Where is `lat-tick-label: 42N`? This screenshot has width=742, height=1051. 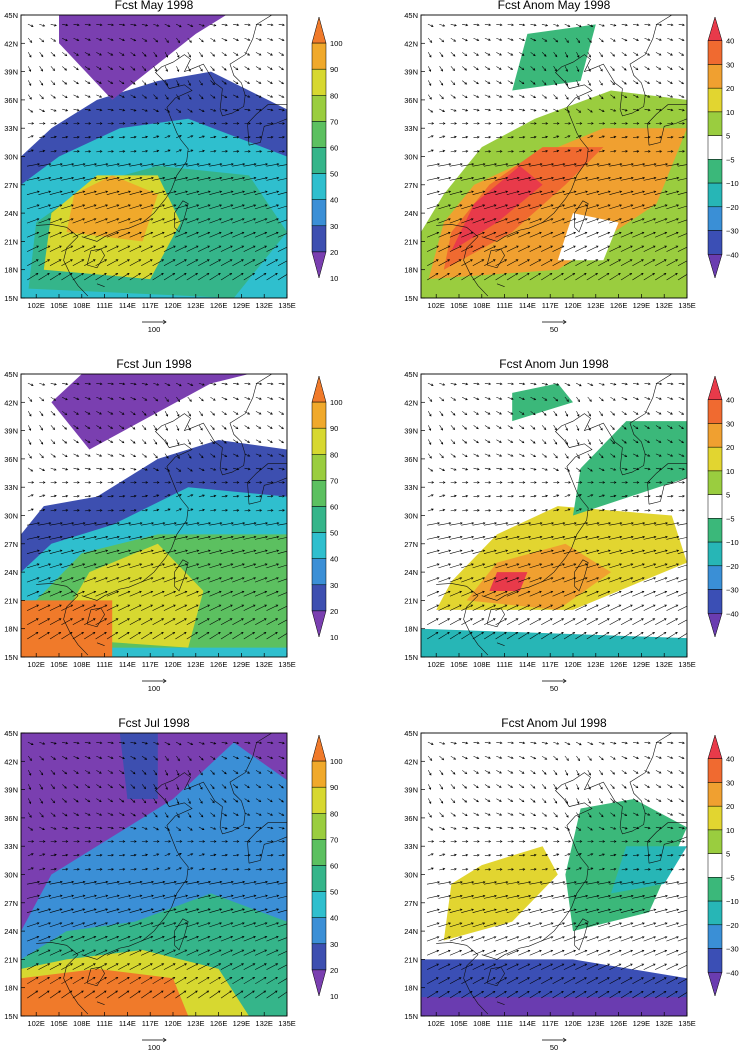
lat-tick-label: 42N is located at coordinates (411, 761).